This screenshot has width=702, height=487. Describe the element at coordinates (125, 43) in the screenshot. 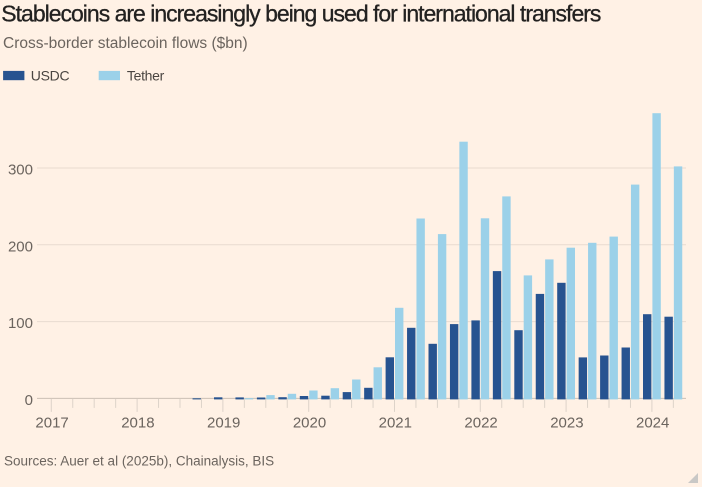

I see `svg-text:Cross-border stablecoin flows: Cross-border stablecoin flows ($bn)` at that location.